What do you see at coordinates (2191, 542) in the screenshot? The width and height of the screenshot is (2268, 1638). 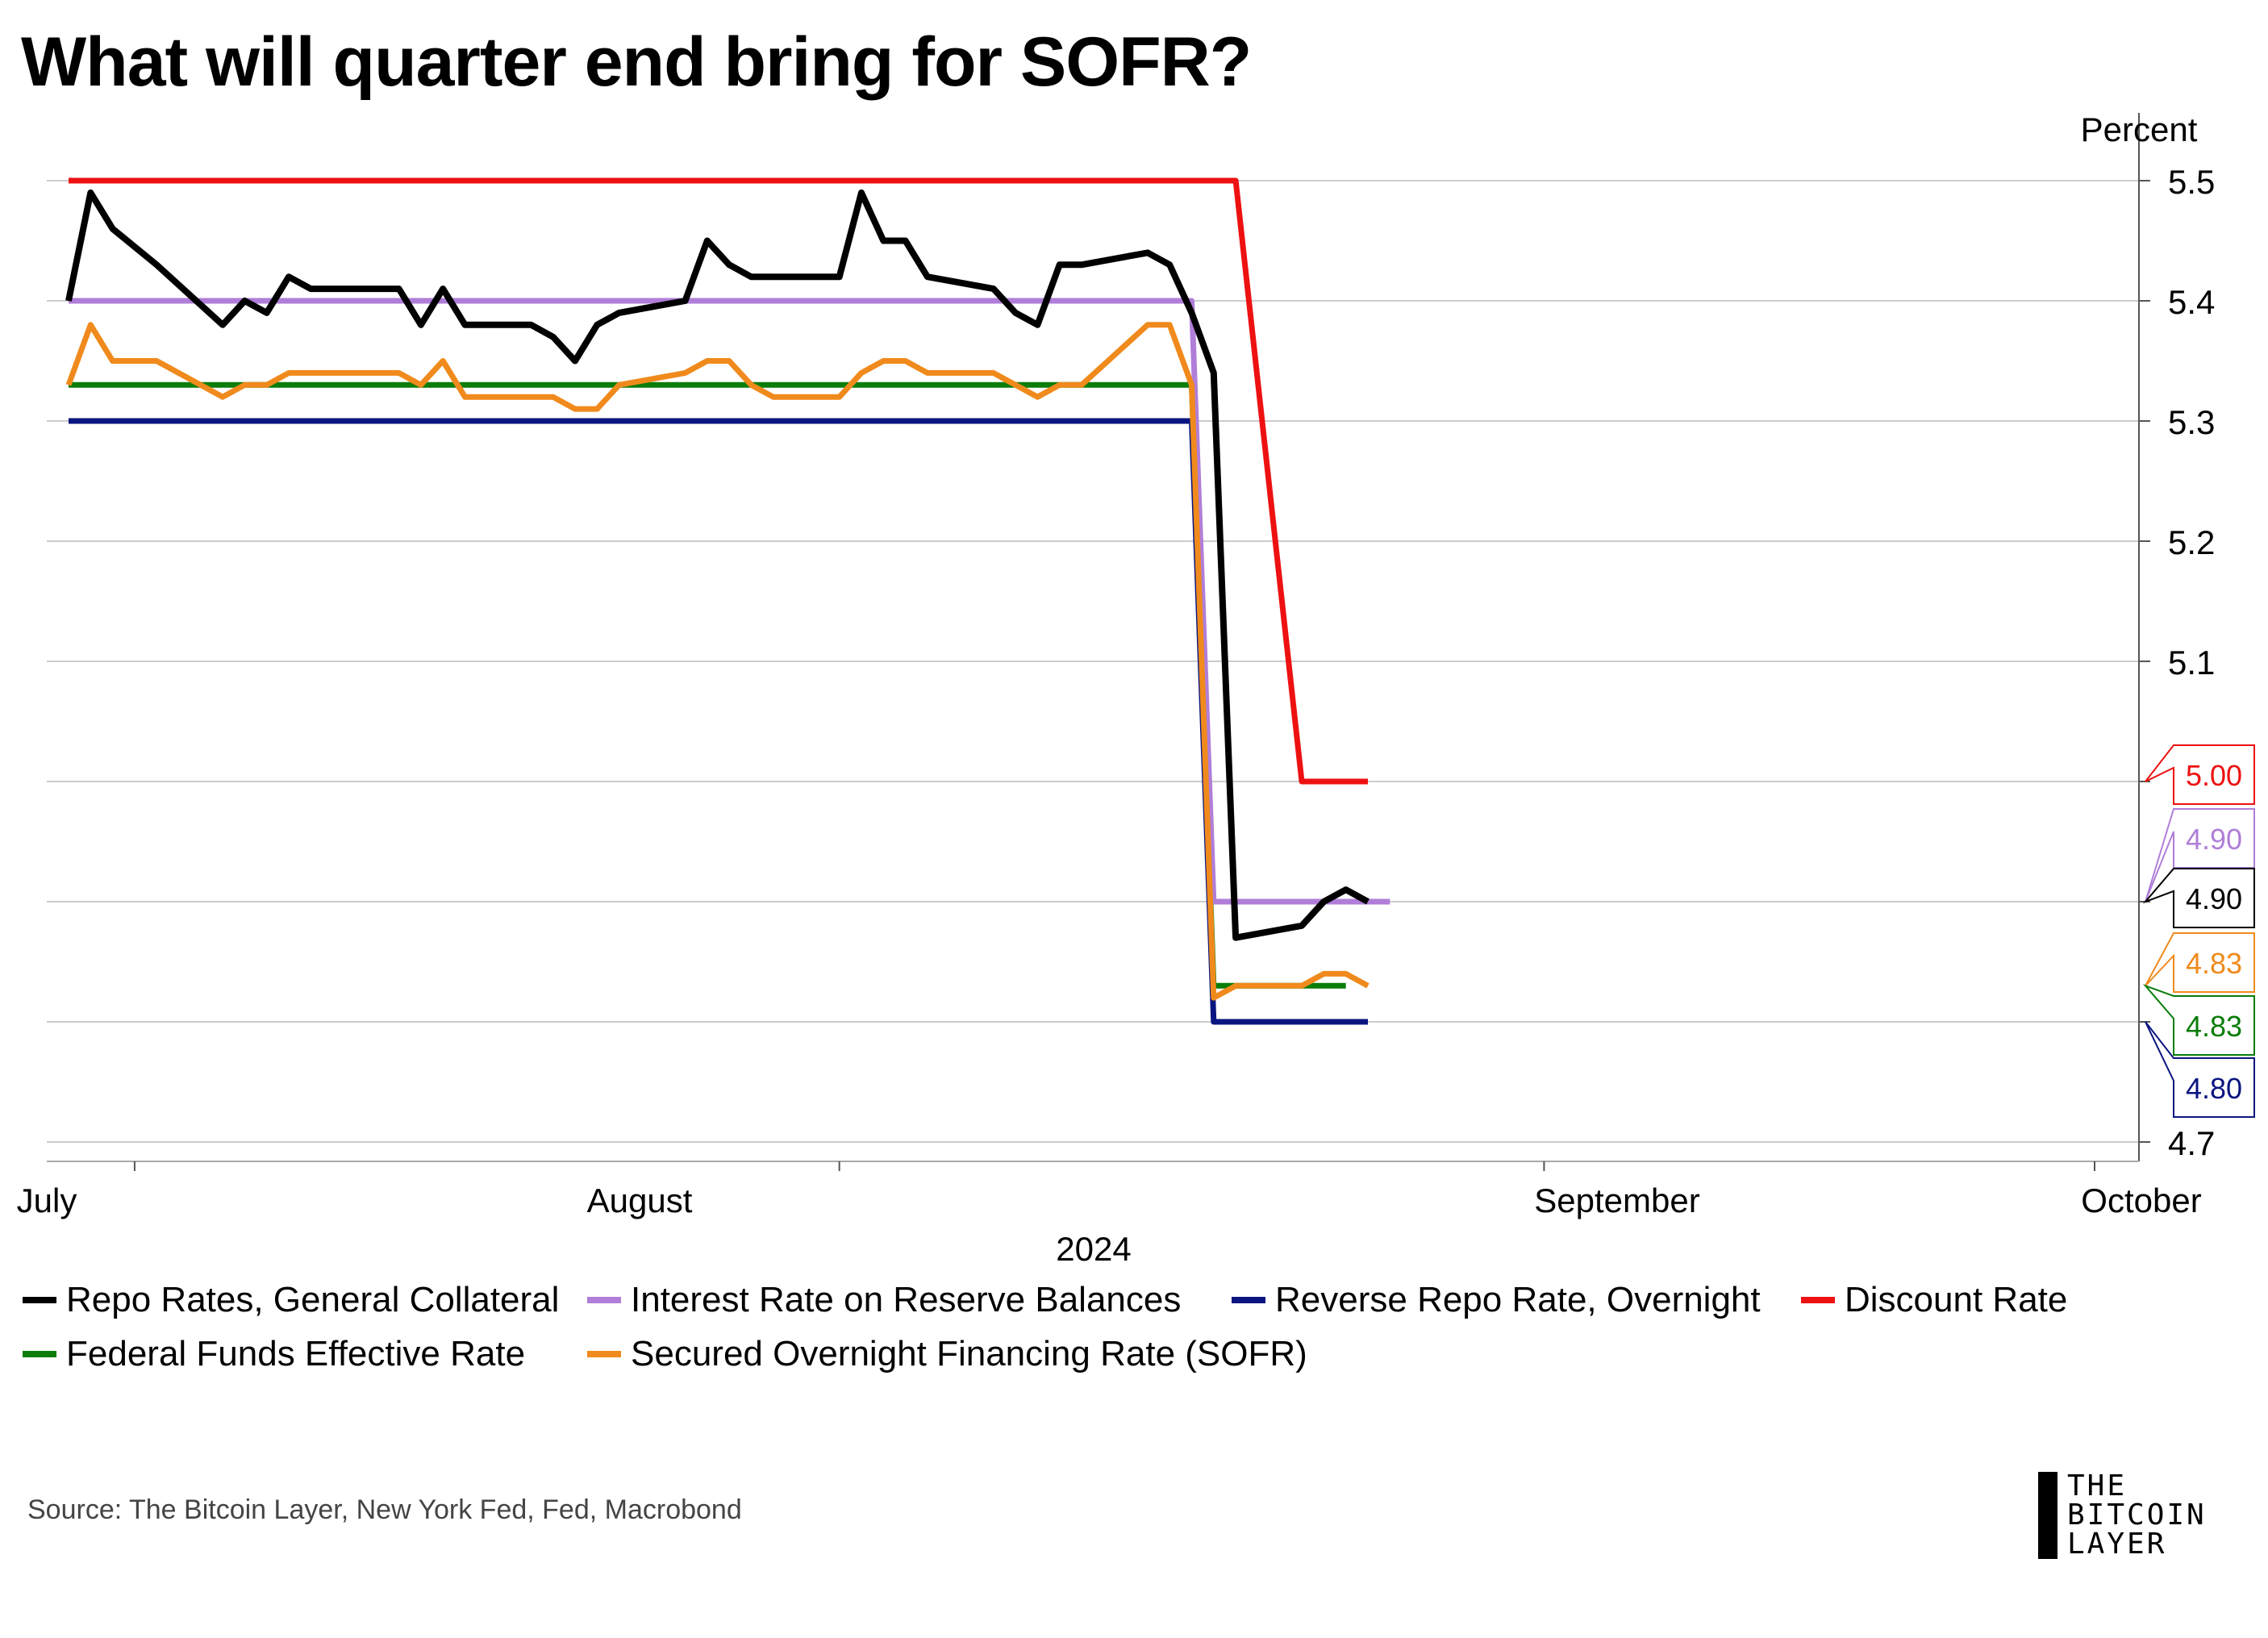 I see `y-tick-label: 5.2` at bounding box center [2191, 542].